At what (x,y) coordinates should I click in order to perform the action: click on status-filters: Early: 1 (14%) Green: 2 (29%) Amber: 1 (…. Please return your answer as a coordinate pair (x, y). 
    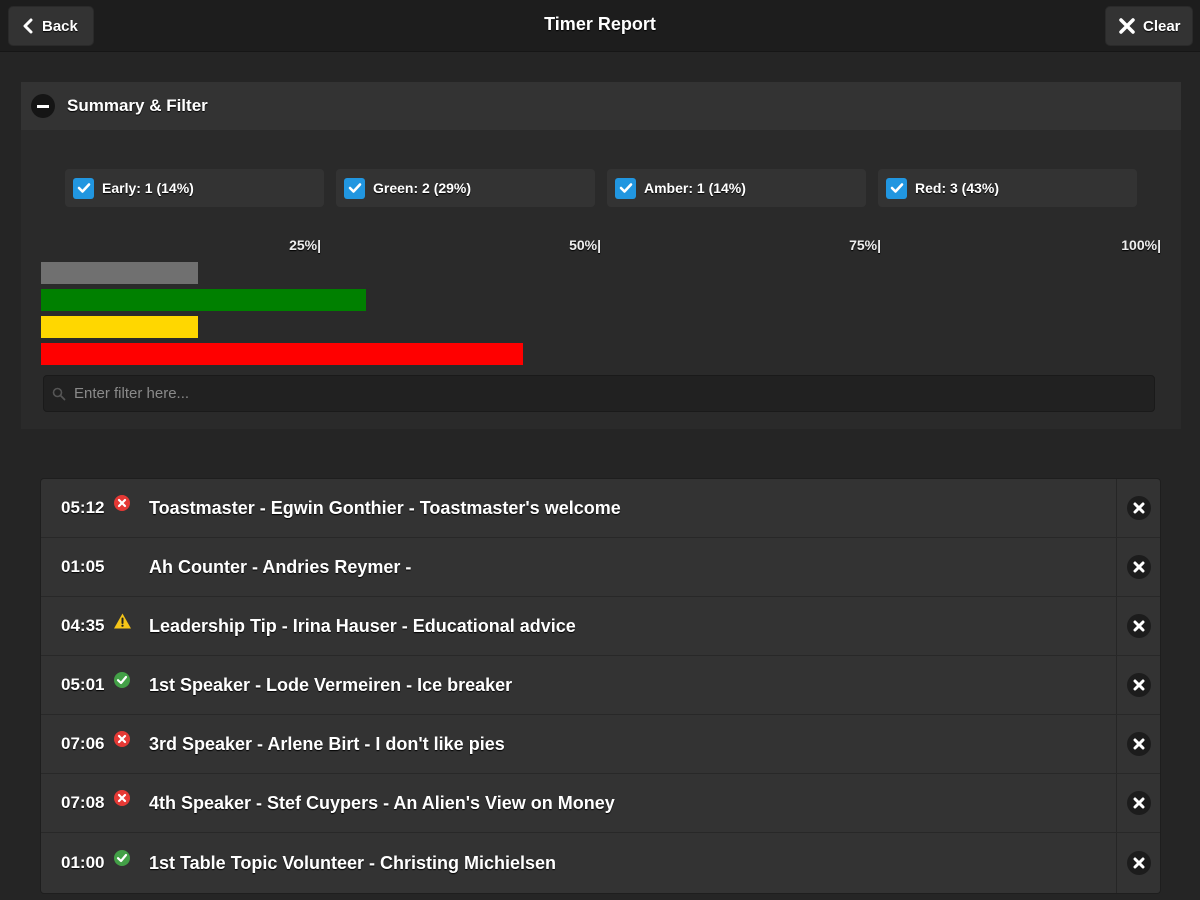
    Looking at the image, I should click on (602, 188).